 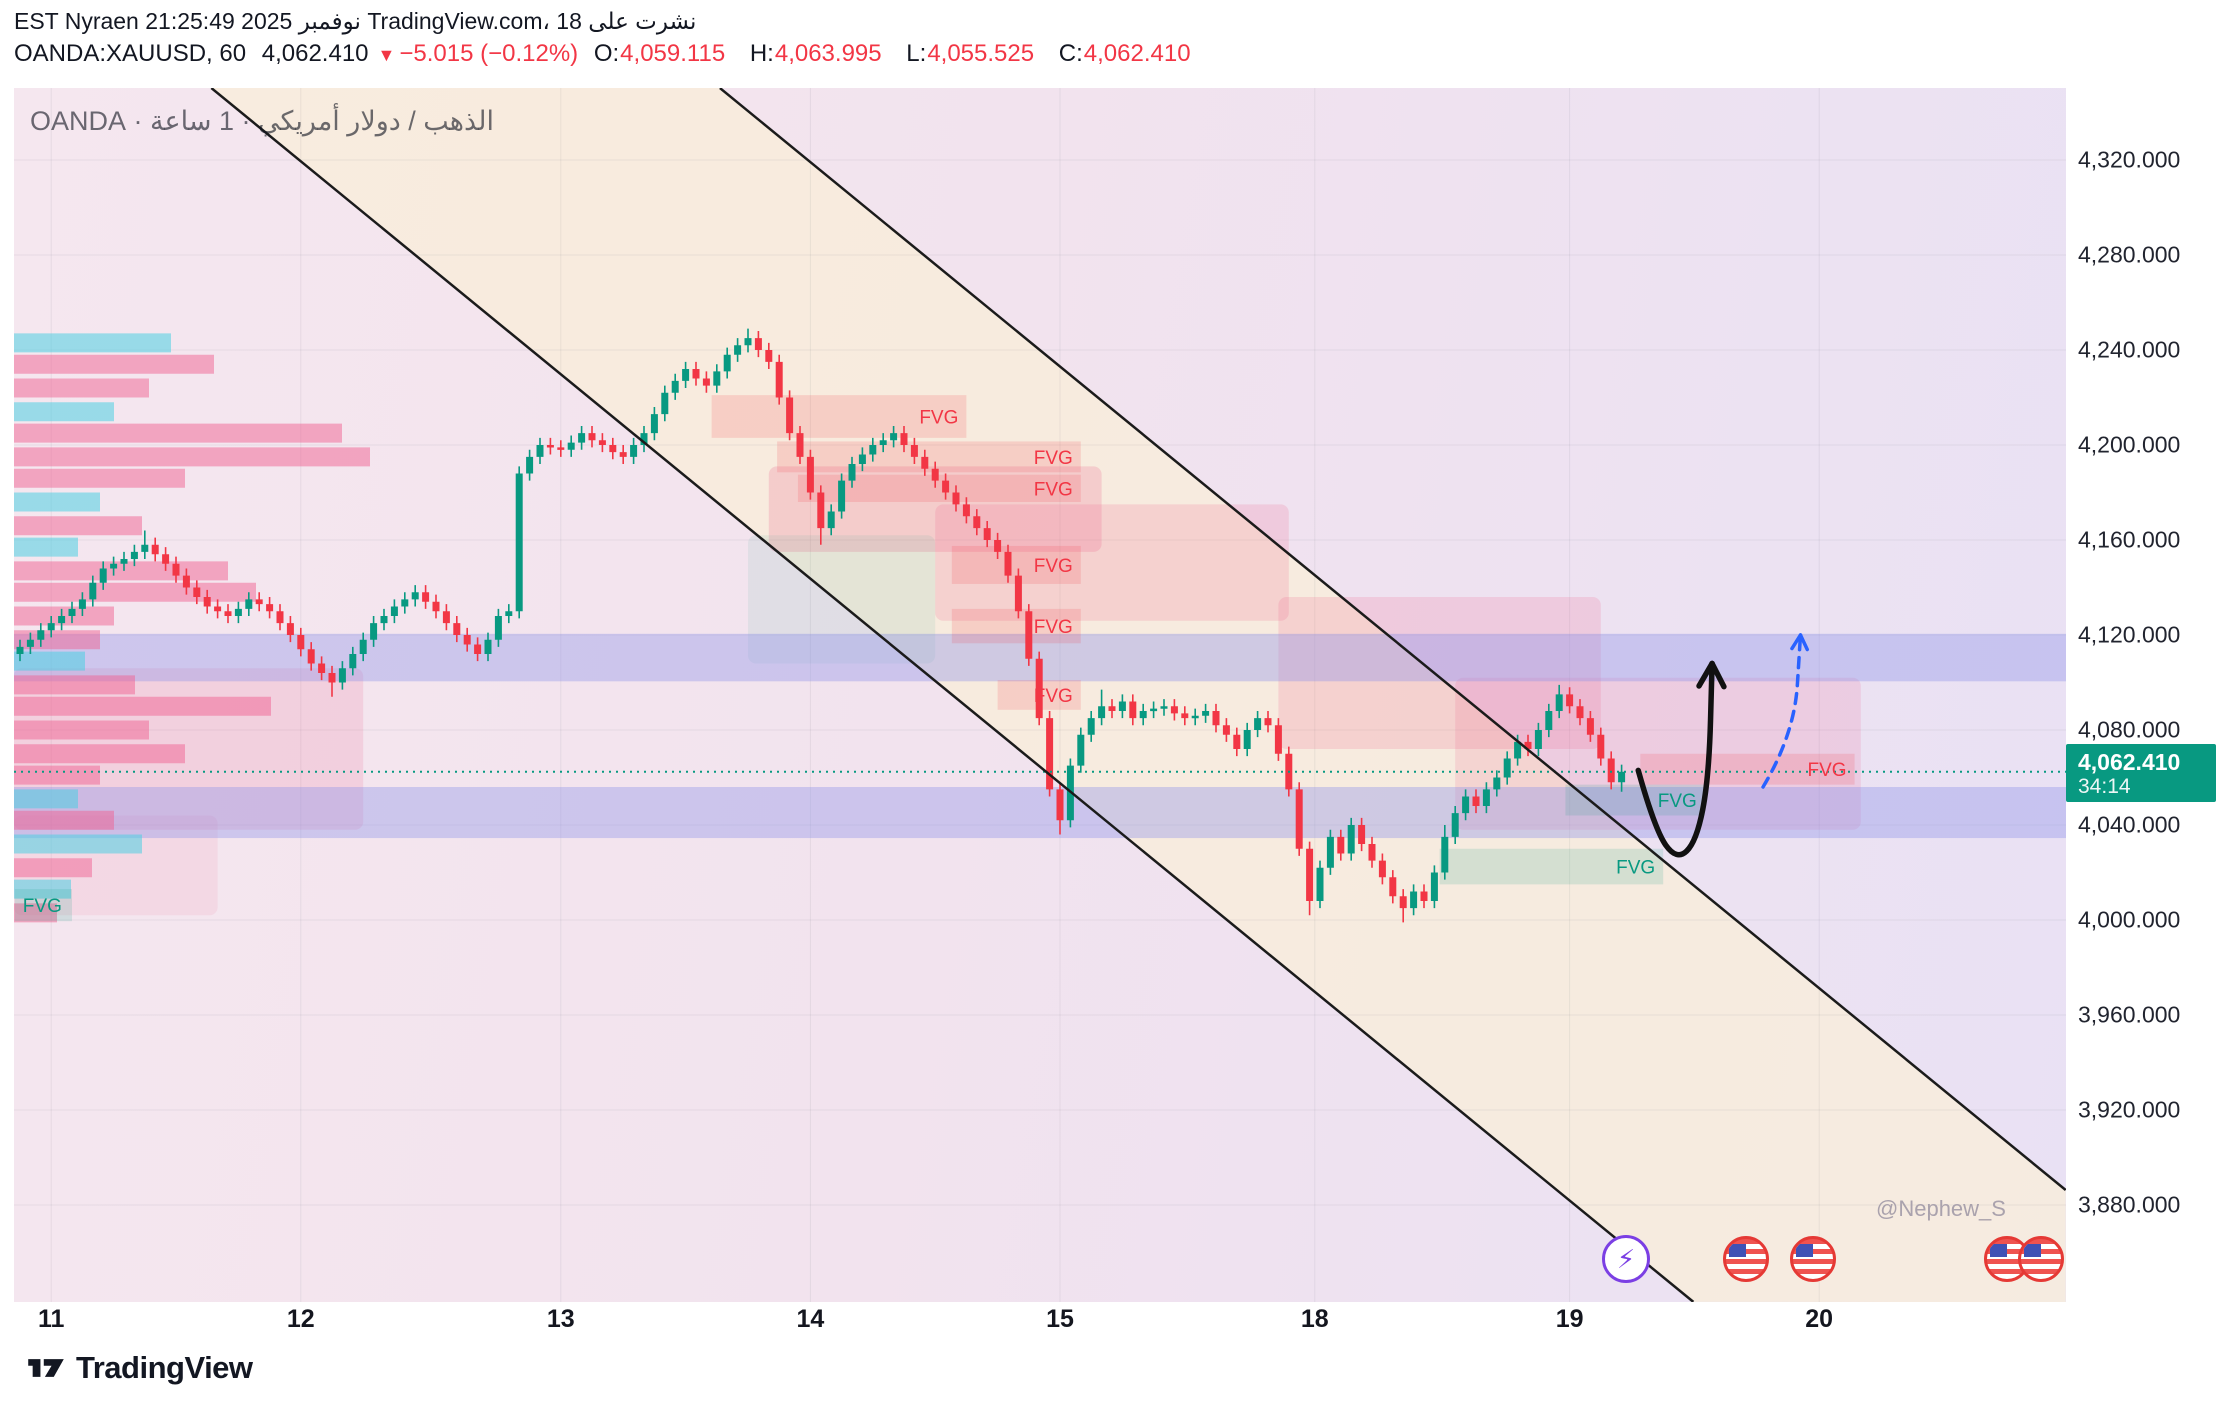 I want to click on price-change: −5.015 (−0.12%), so click(x=489, y=53).